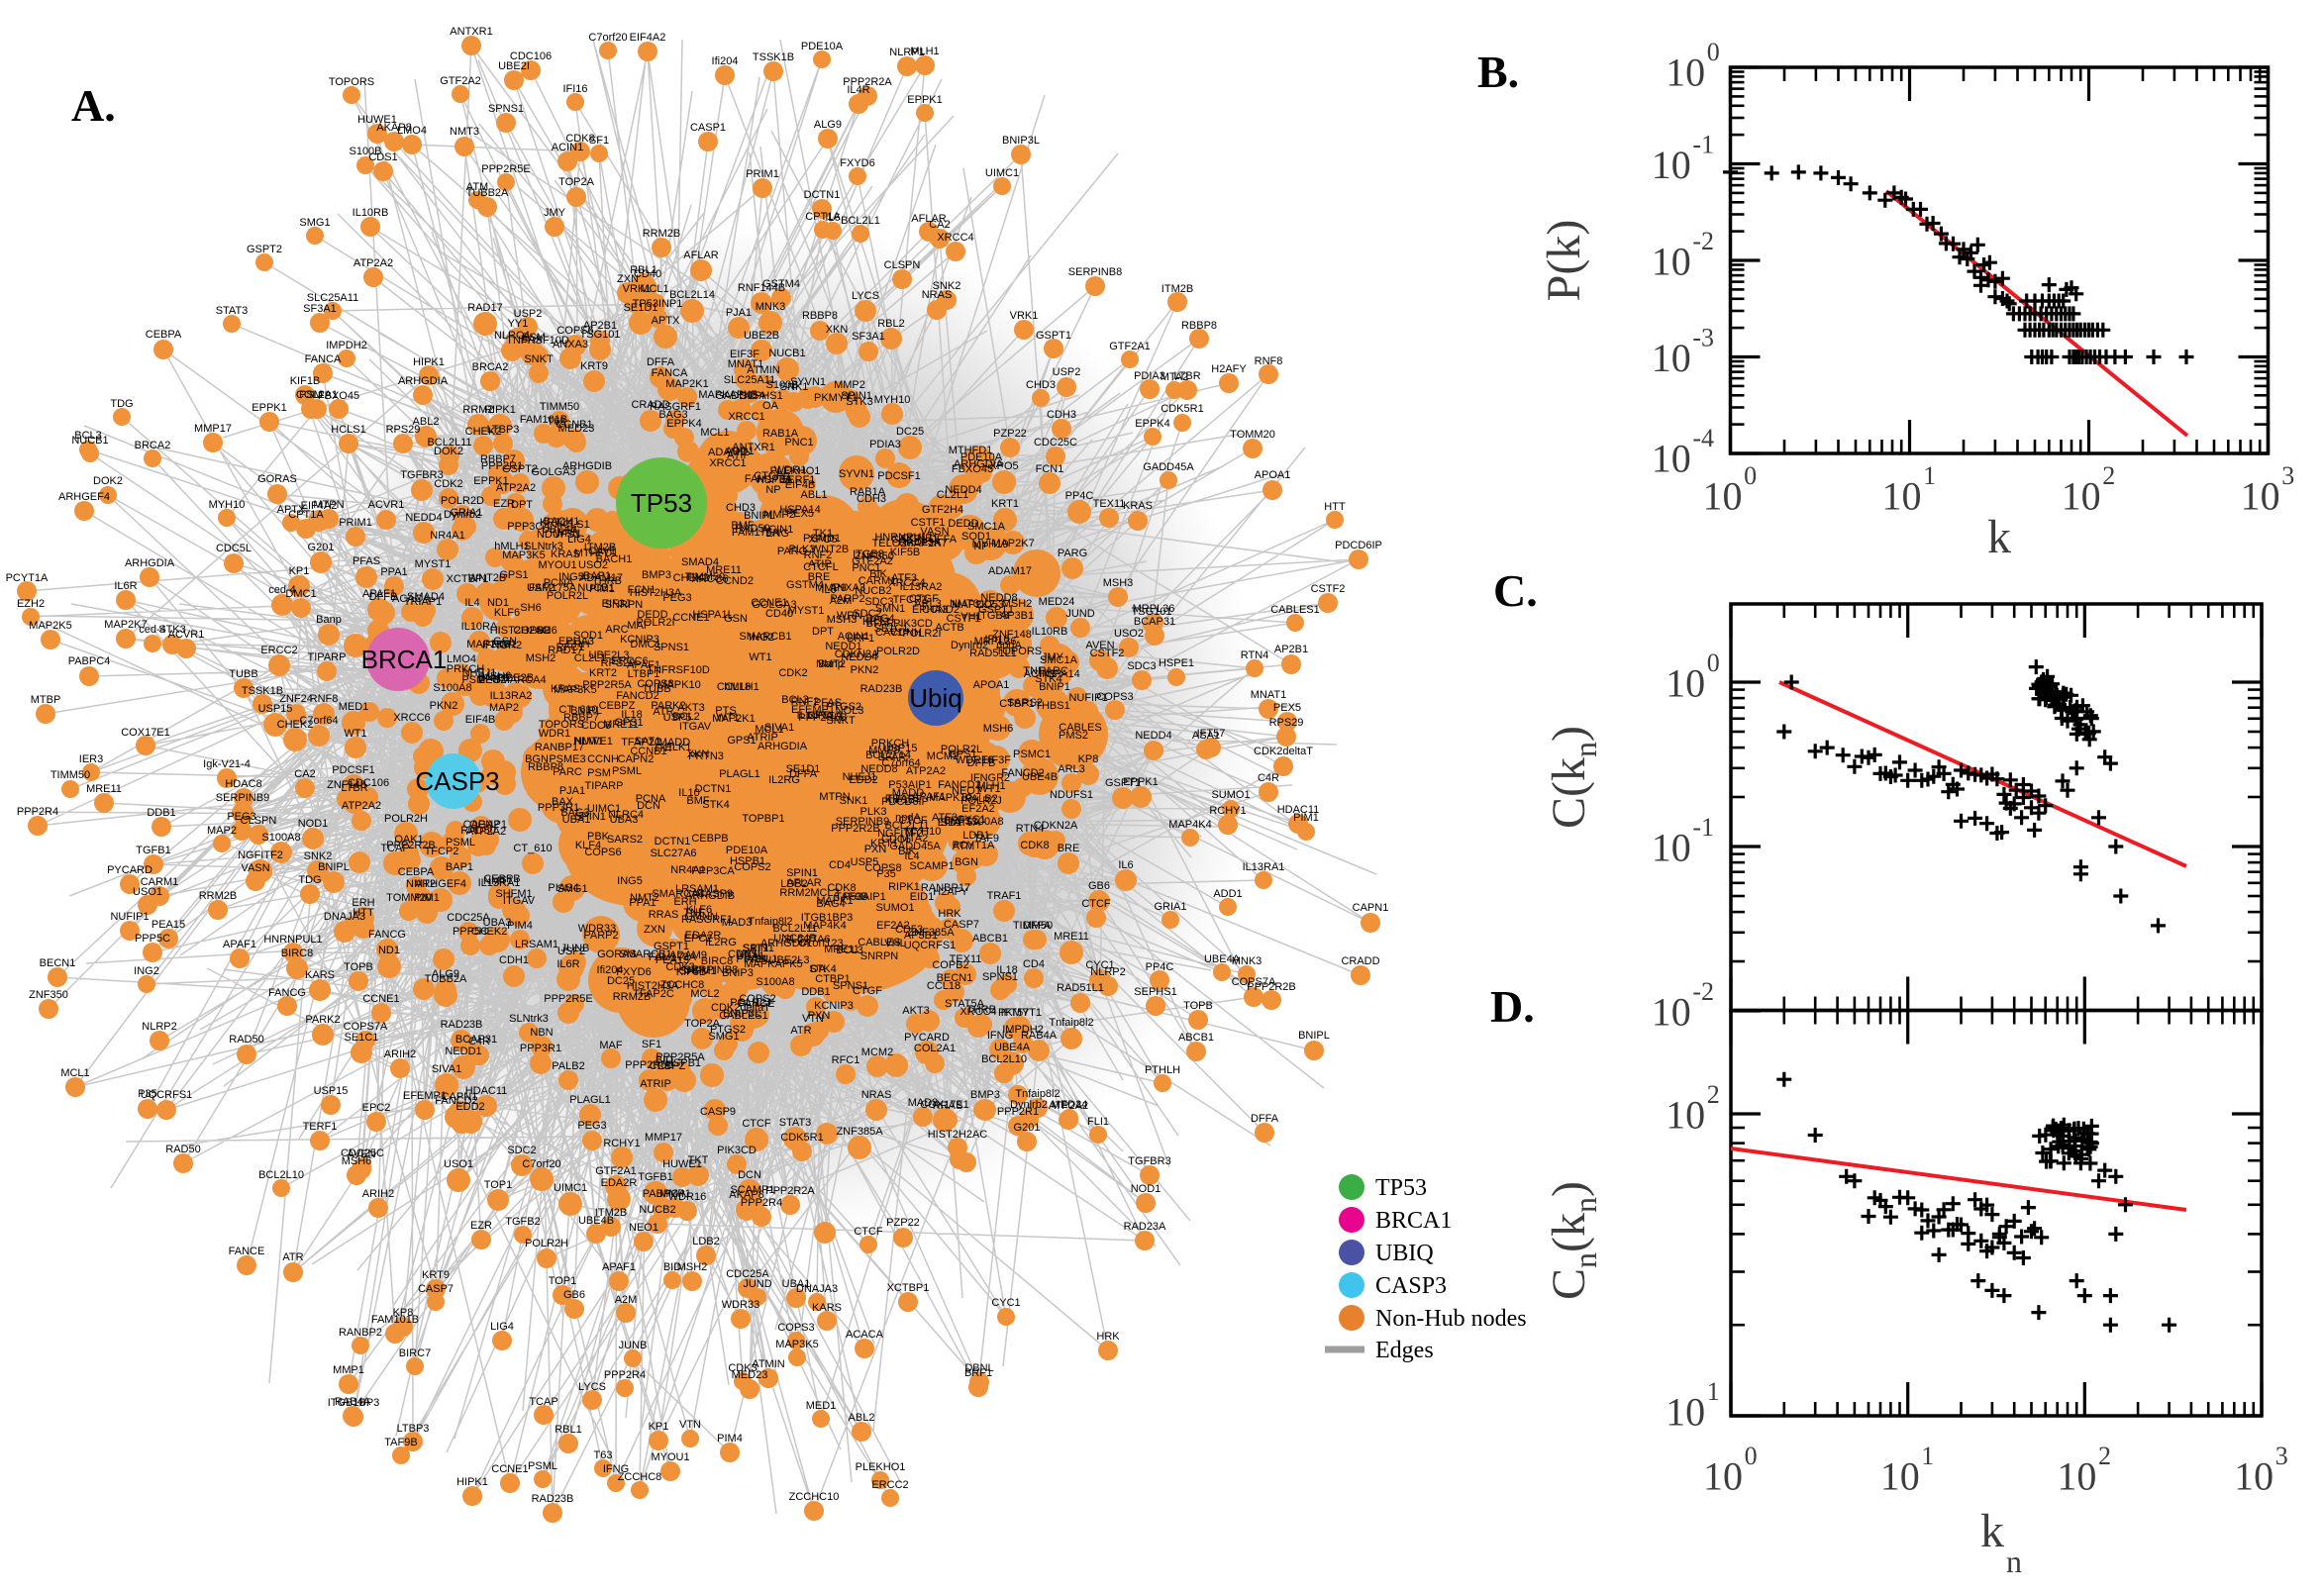  Describe the element at coordinates (795, 1328) in the screenshot. I see `svg-text: COPS3` at that location.